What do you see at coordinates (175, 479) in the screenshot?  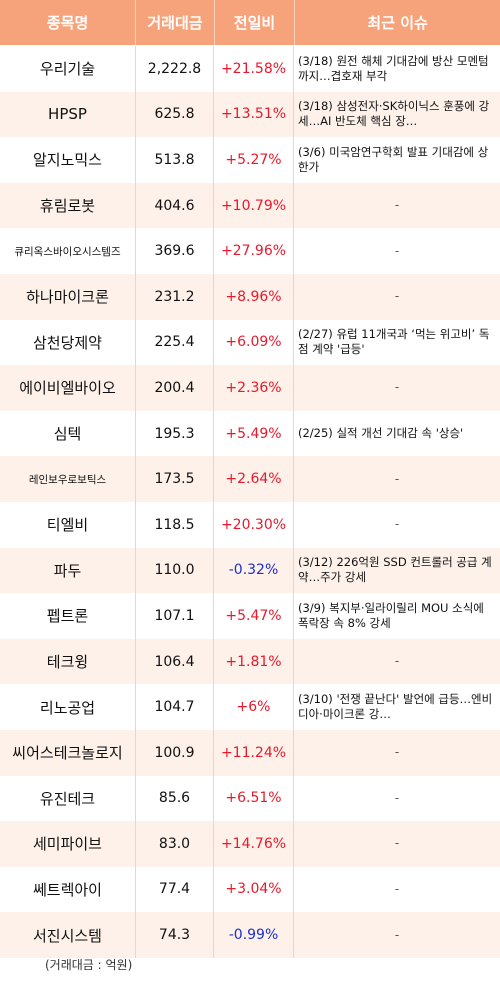 I see `trade-amount: 173.5` at bounding box center [175, 479].